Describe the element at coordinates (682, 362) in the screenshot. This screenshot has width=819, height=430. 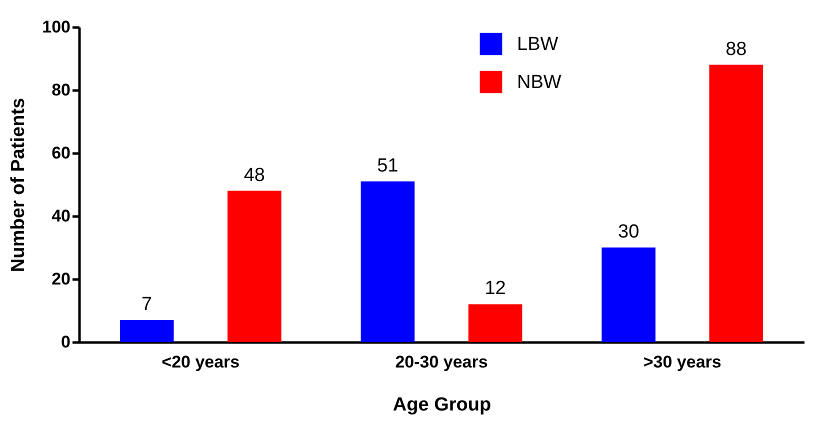
I see `x-tick-label: >30 years` at that location.